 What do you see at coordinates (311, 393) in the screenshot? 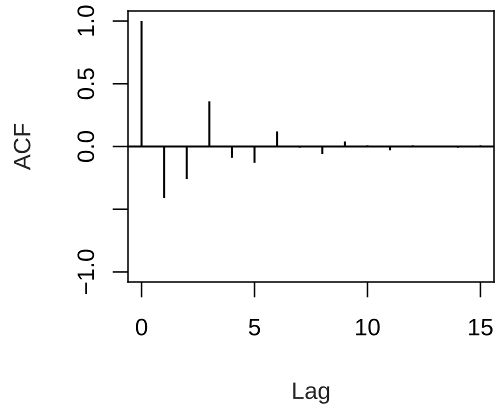
I see `x-axis-title: Lag` at bounding box center [311, 393].